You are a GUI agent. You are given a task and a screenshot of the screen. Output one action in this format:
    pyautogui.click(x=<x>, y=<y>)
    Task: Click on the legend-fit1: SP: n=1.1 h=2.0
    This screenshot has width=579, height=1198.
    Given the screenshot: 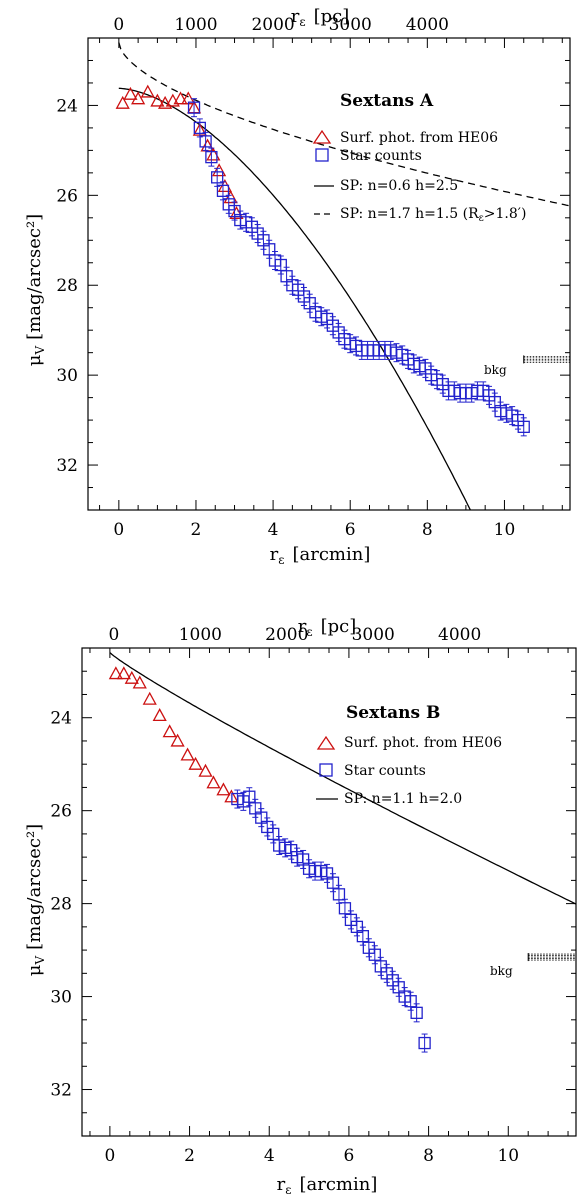 What is the action you would take?
    pyautogui.click(x=403, y=799)
    